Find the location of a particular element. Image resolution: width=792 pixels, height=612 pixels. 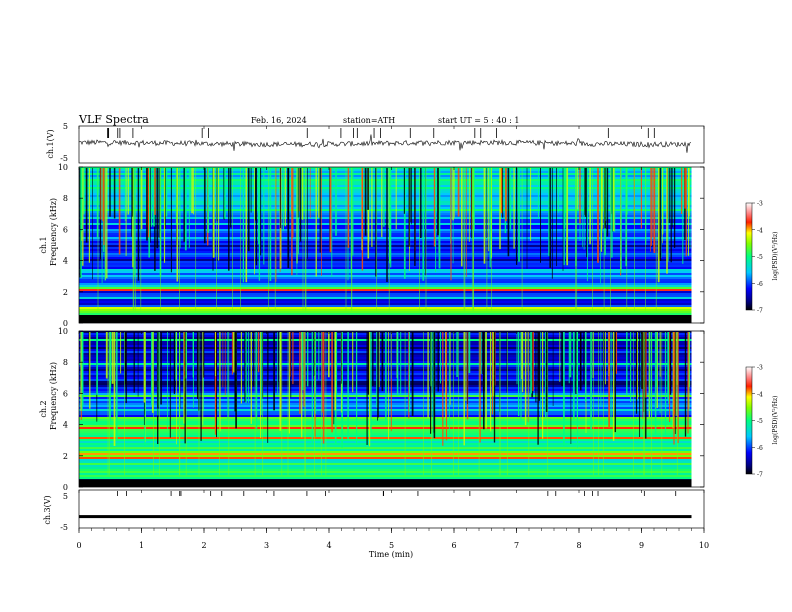

freq-tick-label: 6 is located at coordinates (65, 229).